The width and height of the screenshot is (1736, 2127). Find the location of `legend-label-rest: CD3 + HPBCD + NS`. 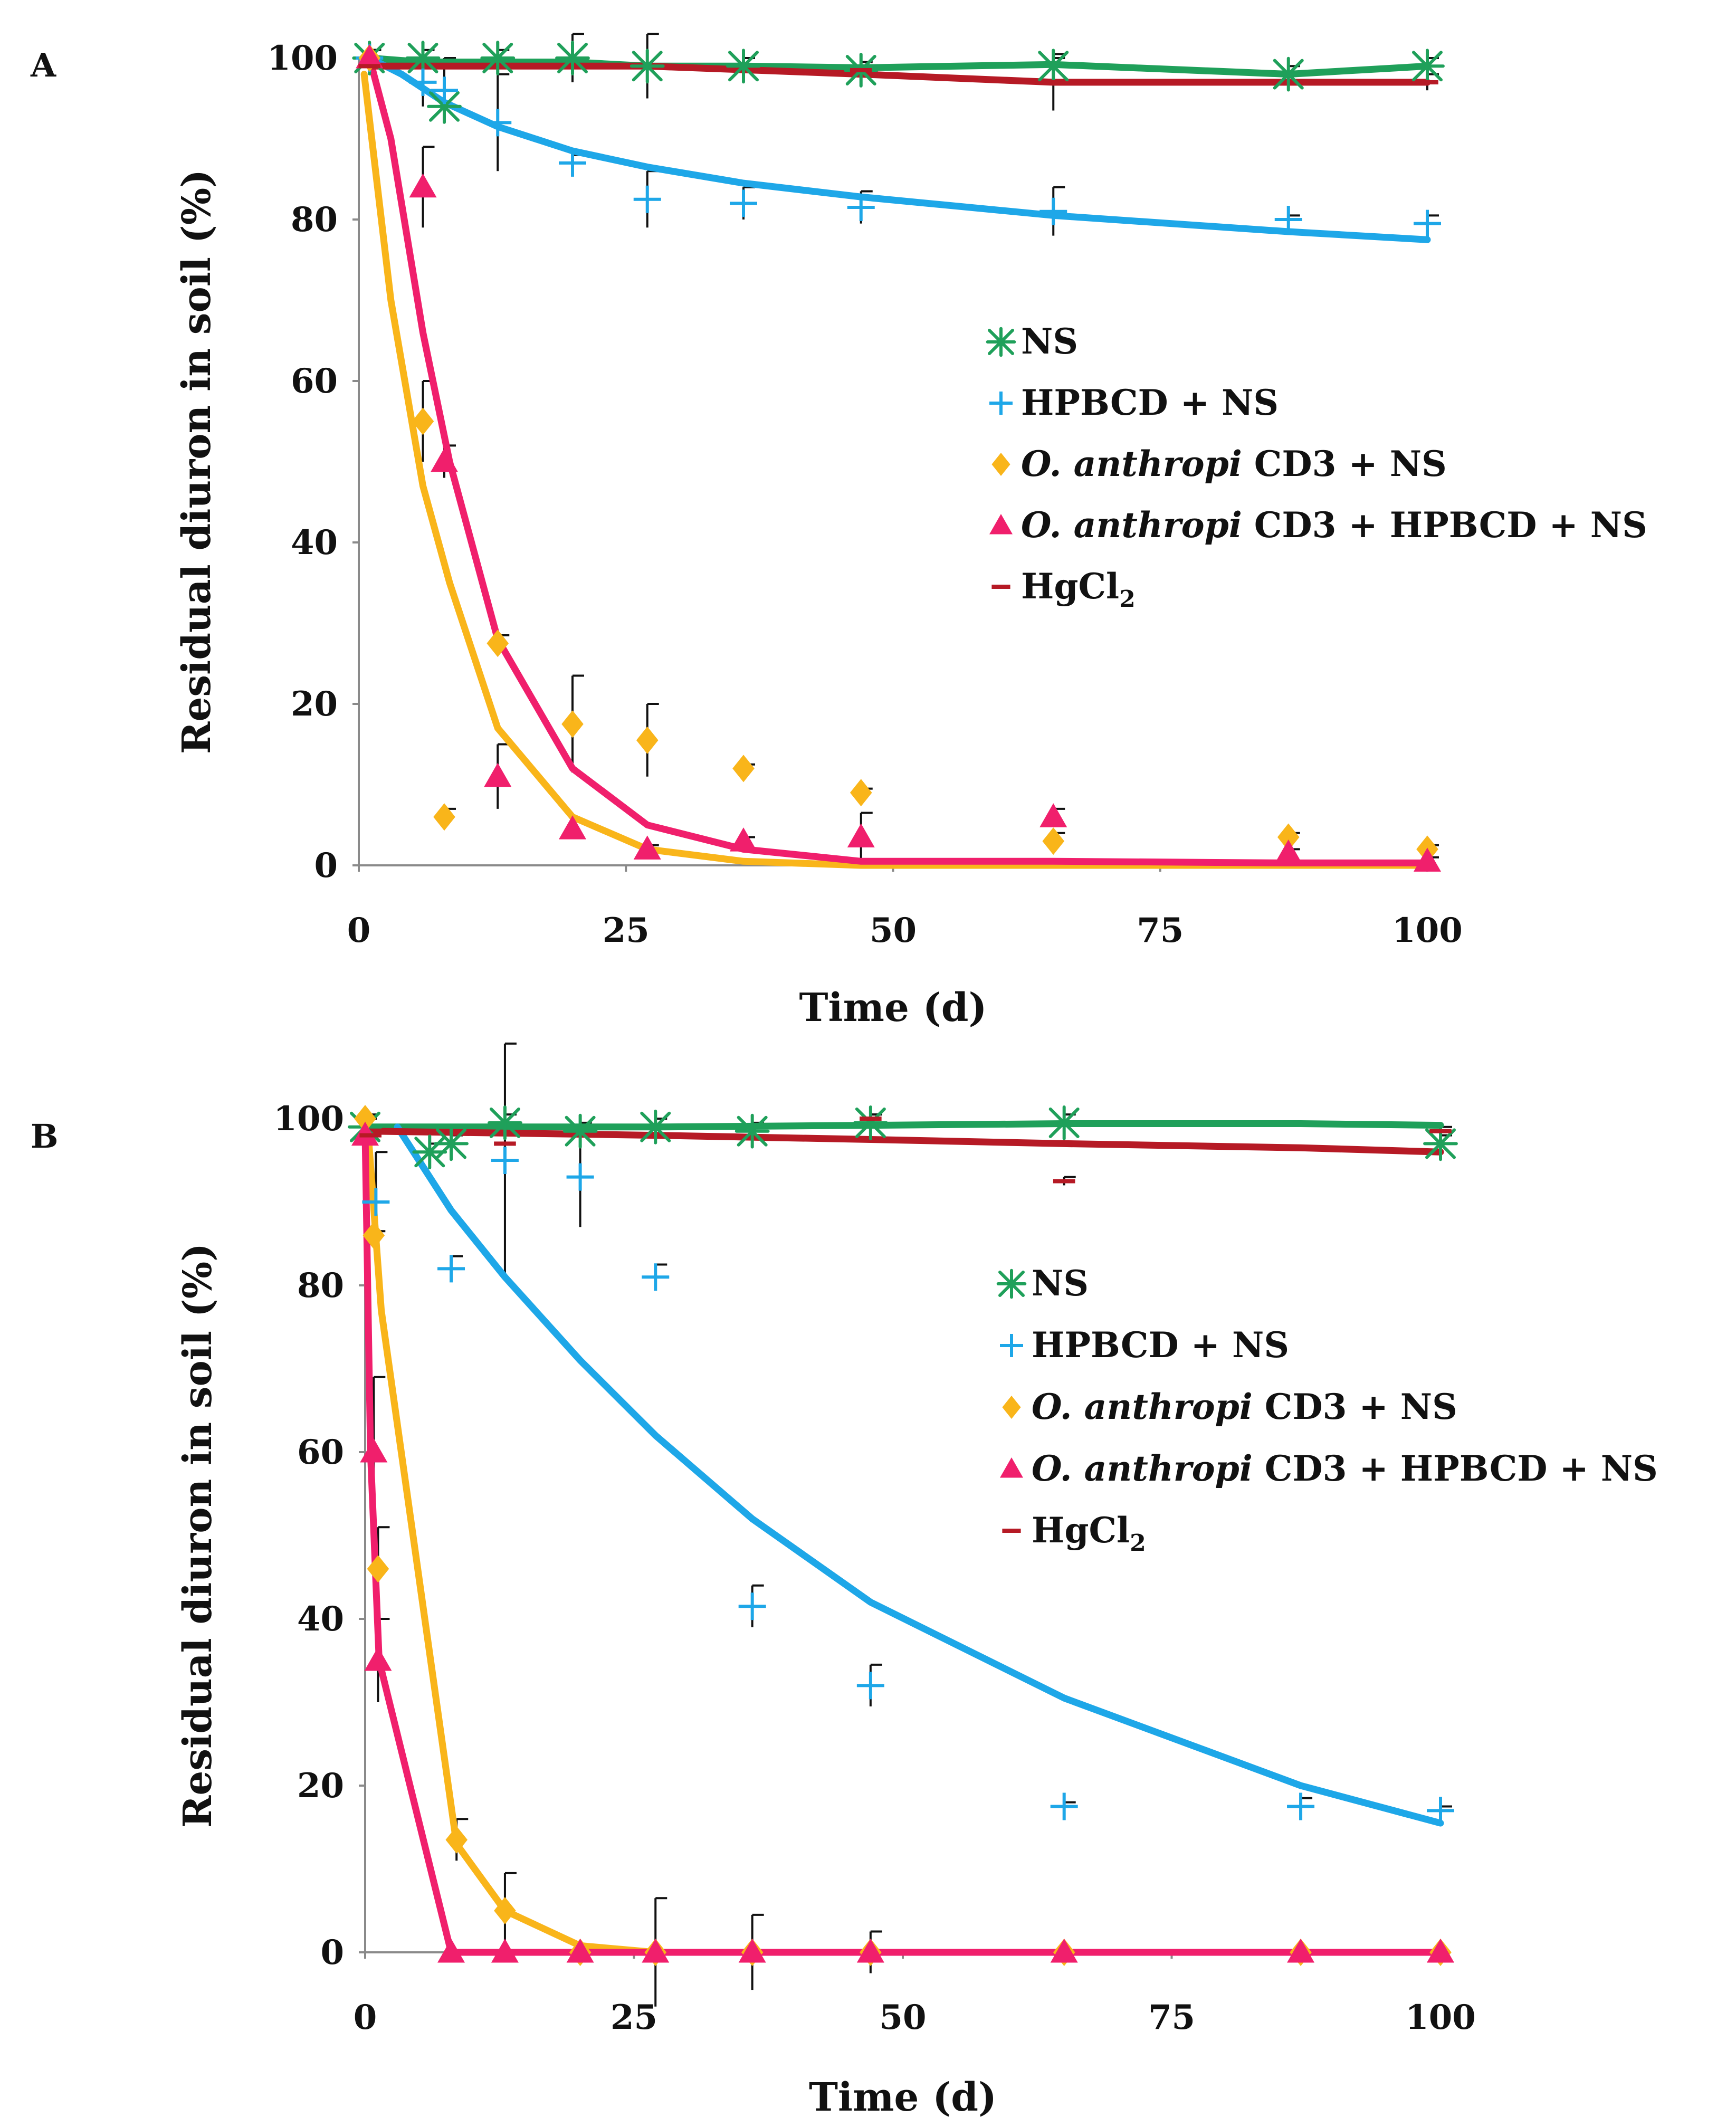

legend-label-rest: CD3 + HPBCD + NS is located at coordinates (1455, 1468).